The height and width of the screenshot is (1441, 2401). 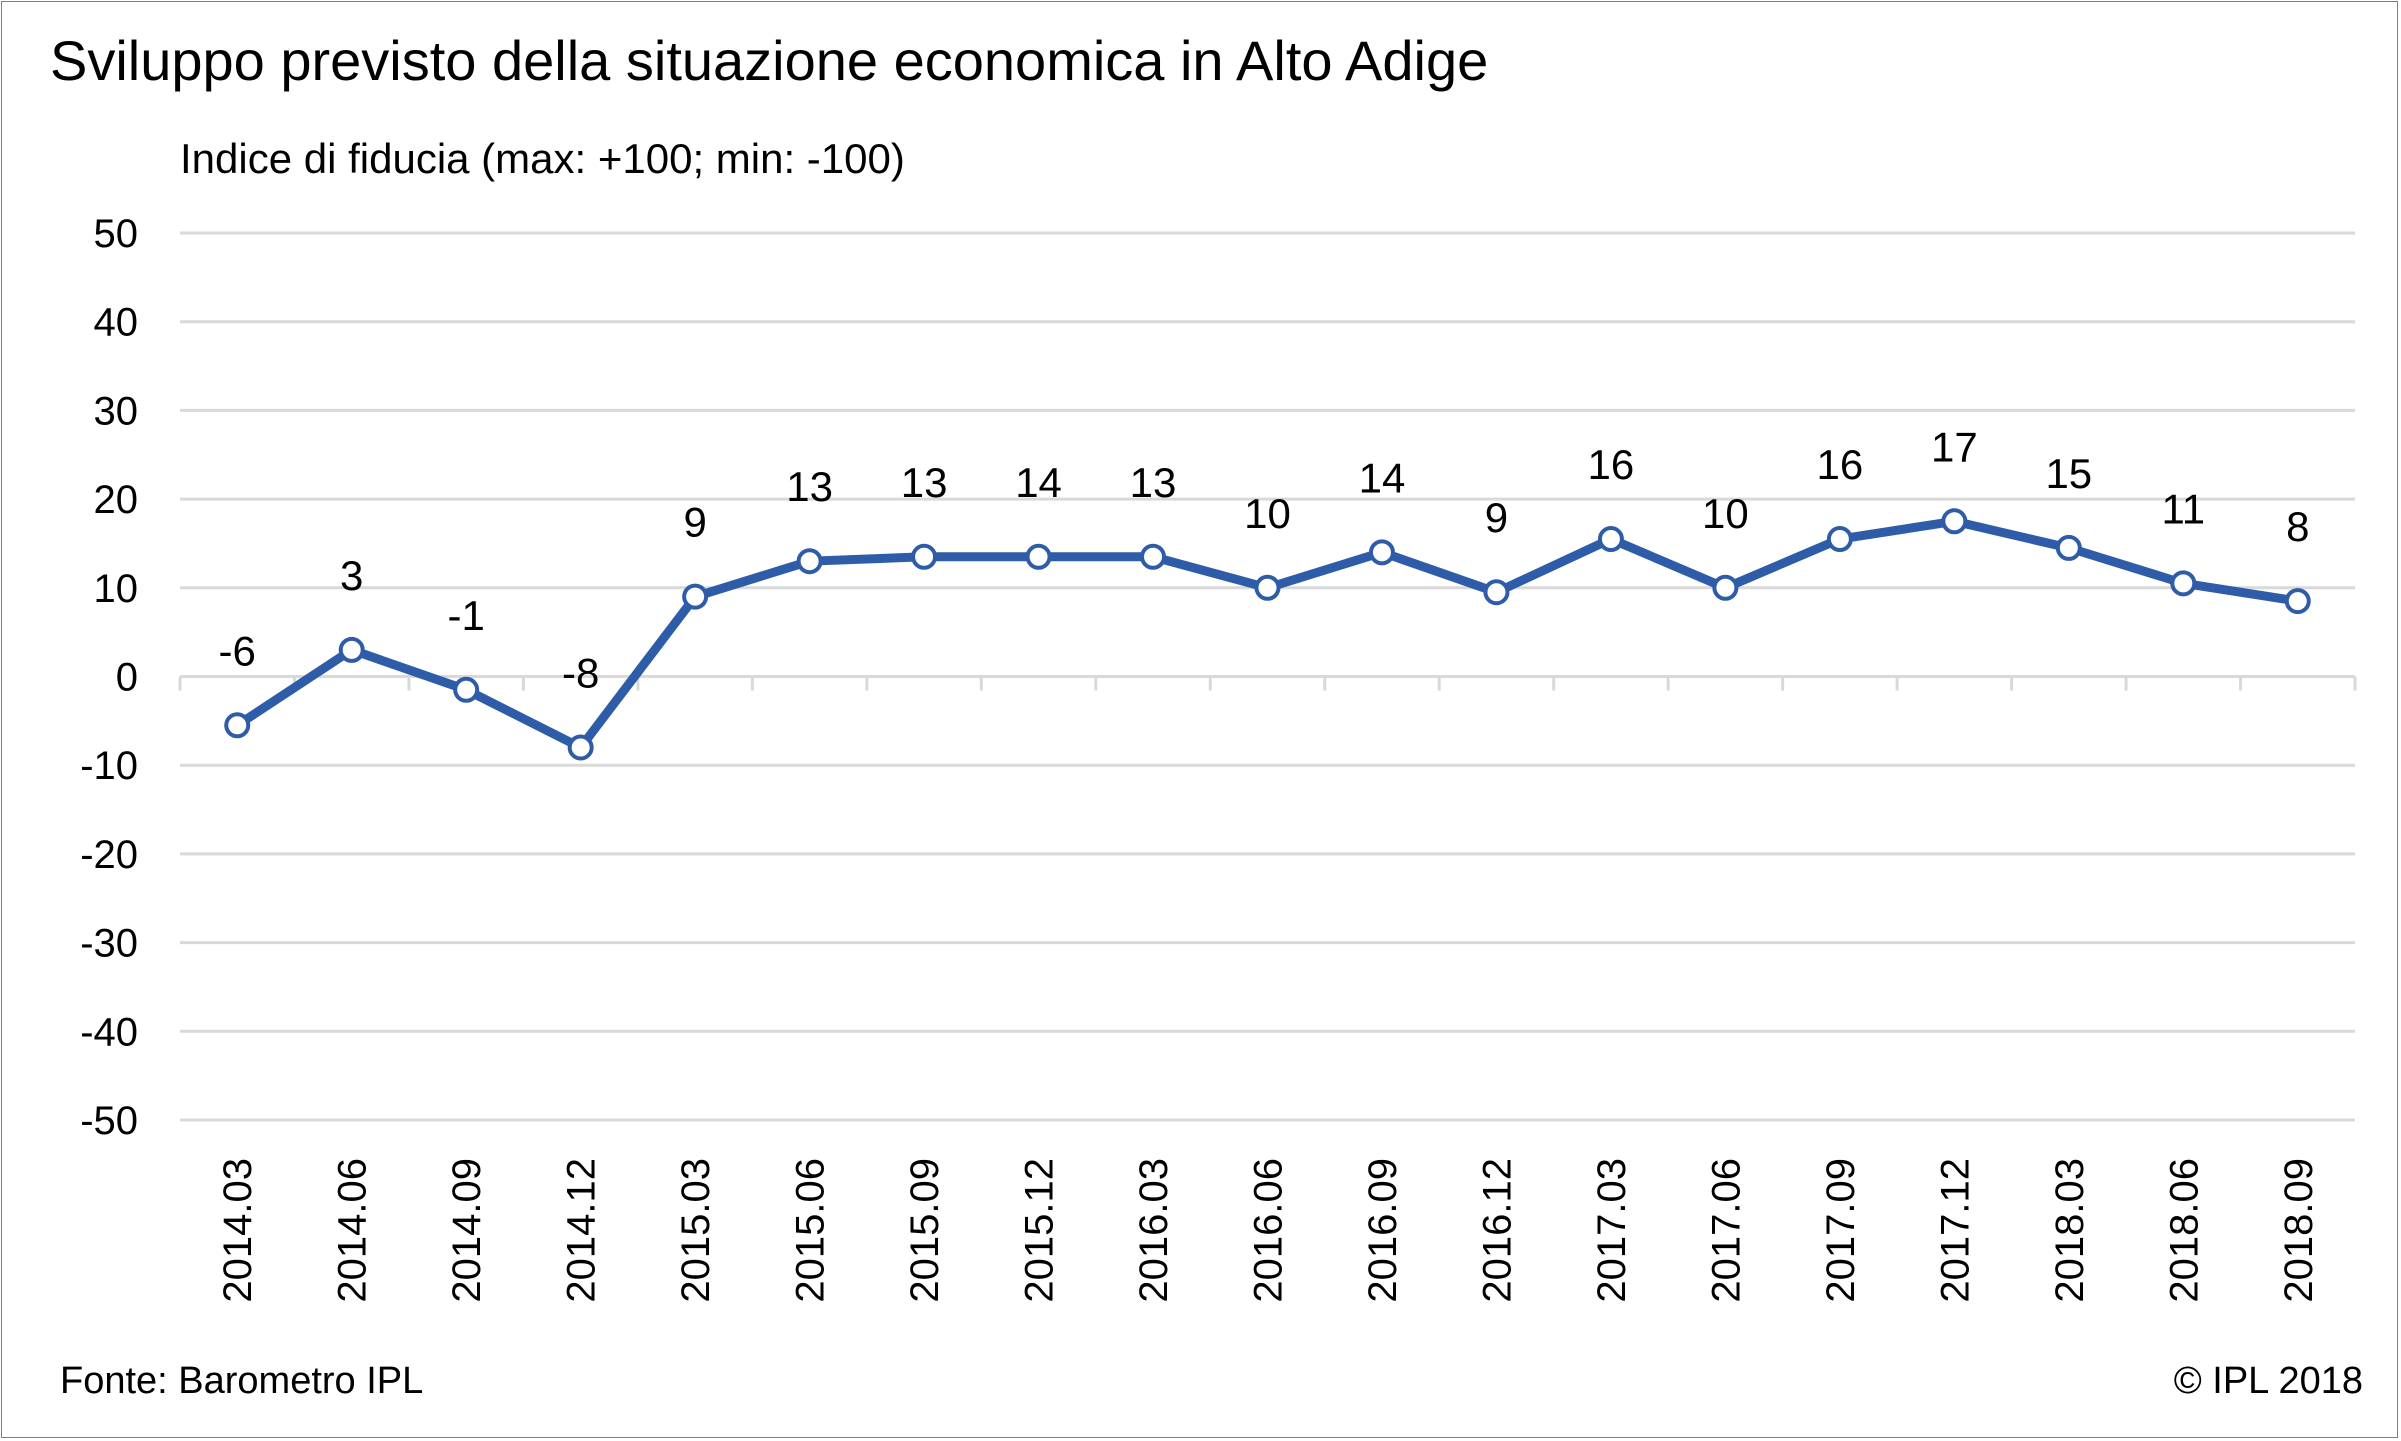 What do you see at coordinates (116, 589) in the screenshot?
I see `y-tick-label: 10` at bounding box center [116, 589].